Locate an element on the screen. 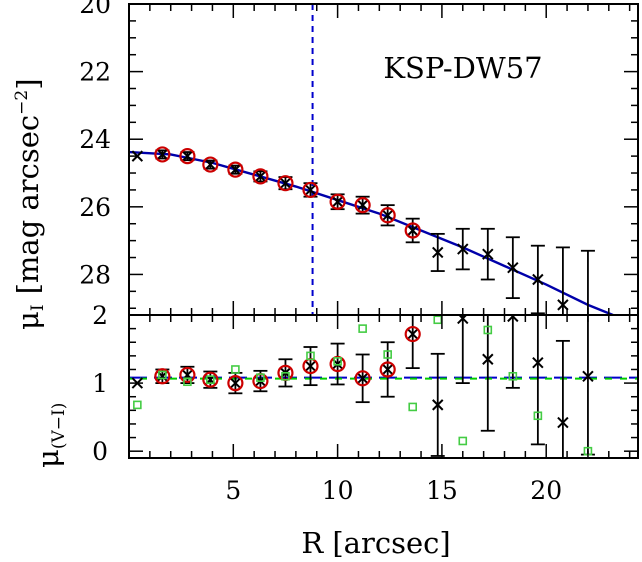 The image size is (642, 562). x-tick-label: 5 is located at coordinates (233, 490).